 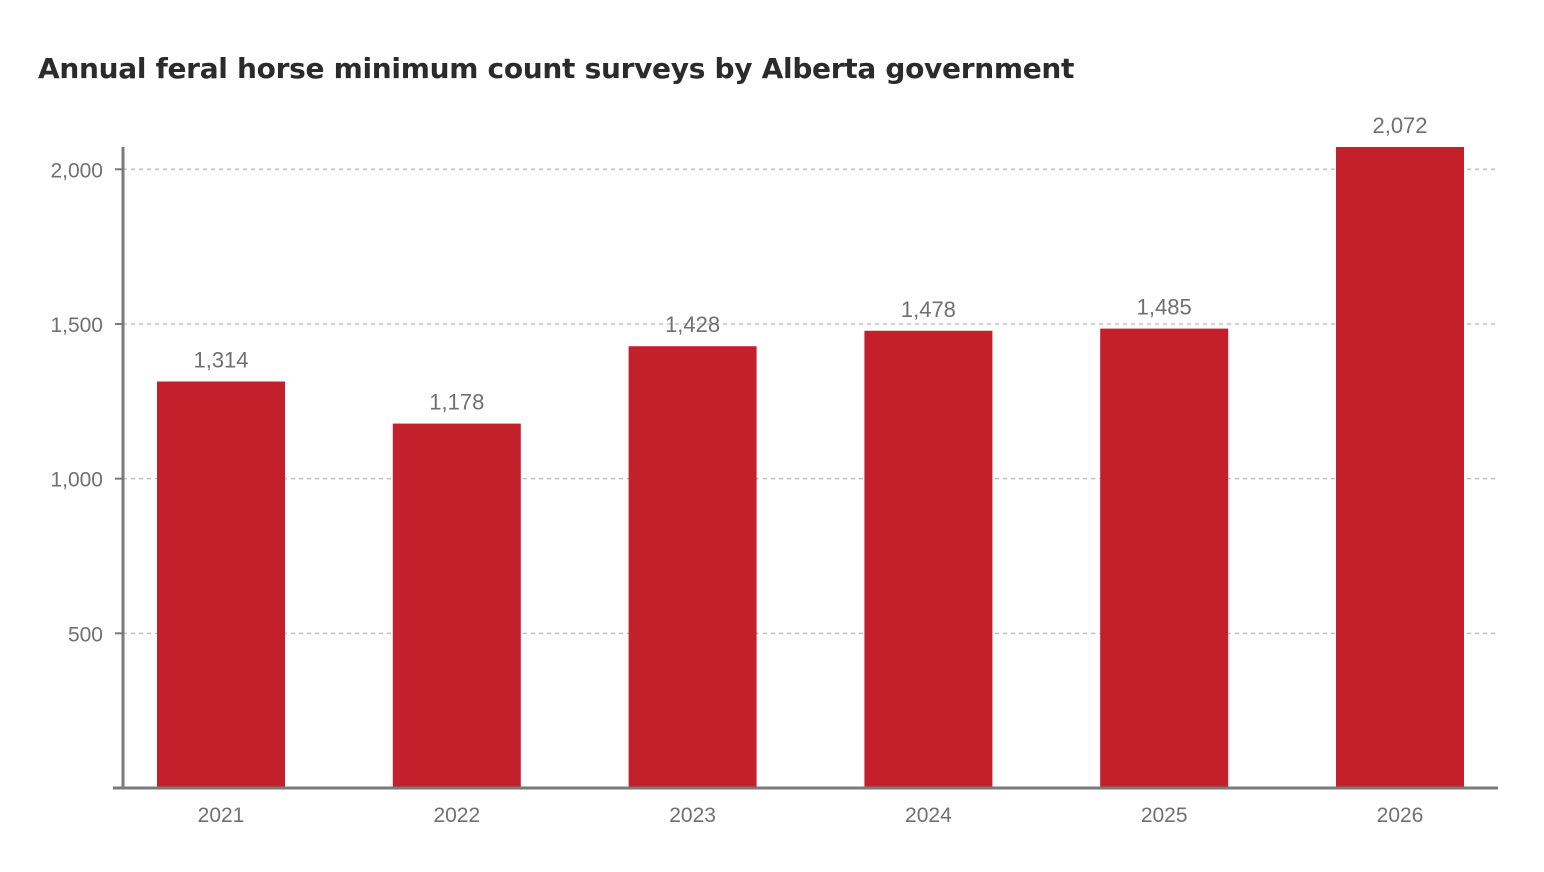 What do you see at coordinates (76, 480) in the screenshot?
I see `y-tick-label: 1,000` at bounding box center [76, 480].